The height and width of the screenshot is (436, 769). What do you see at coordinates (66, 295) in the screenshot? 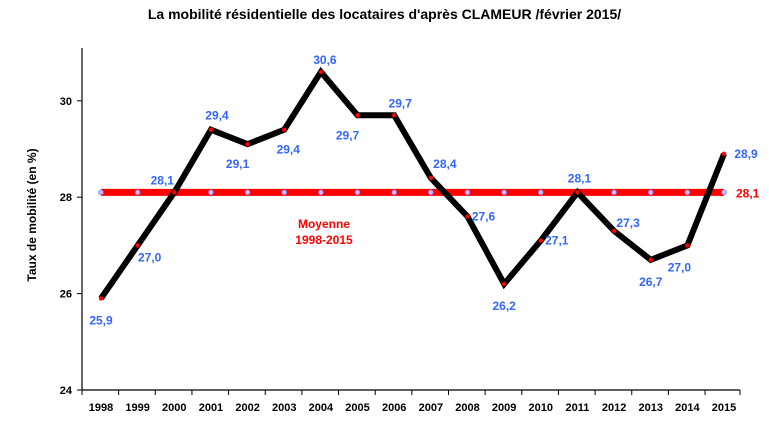
I see `y-tick-label: 26` at bounding box center [66, 295].